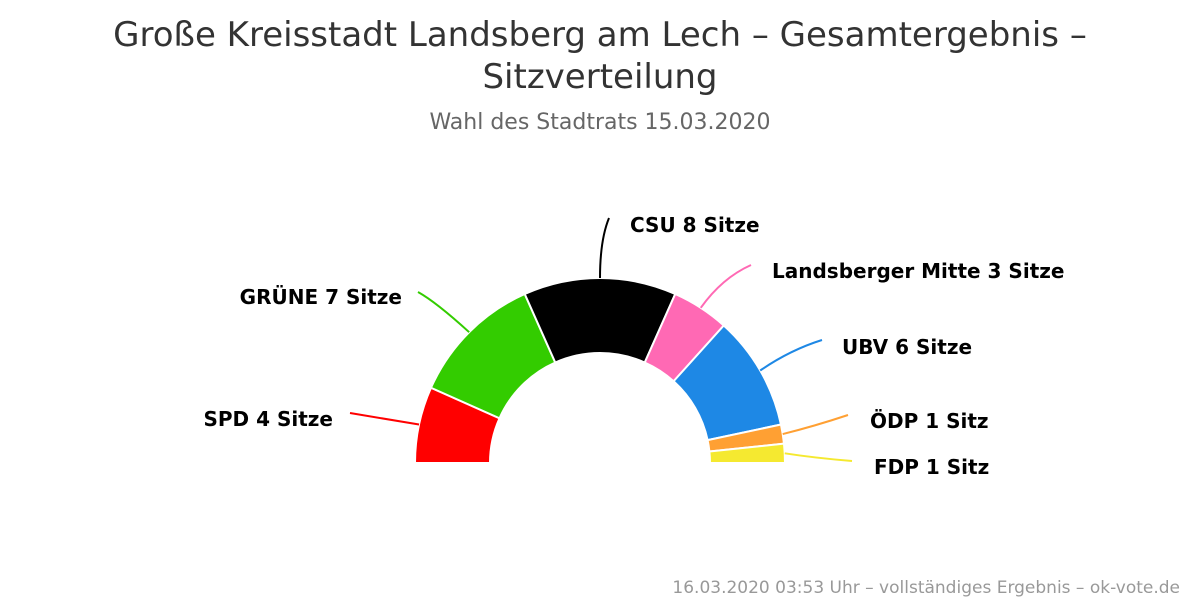  I want to click on connector-ödp, so click(815, 425).